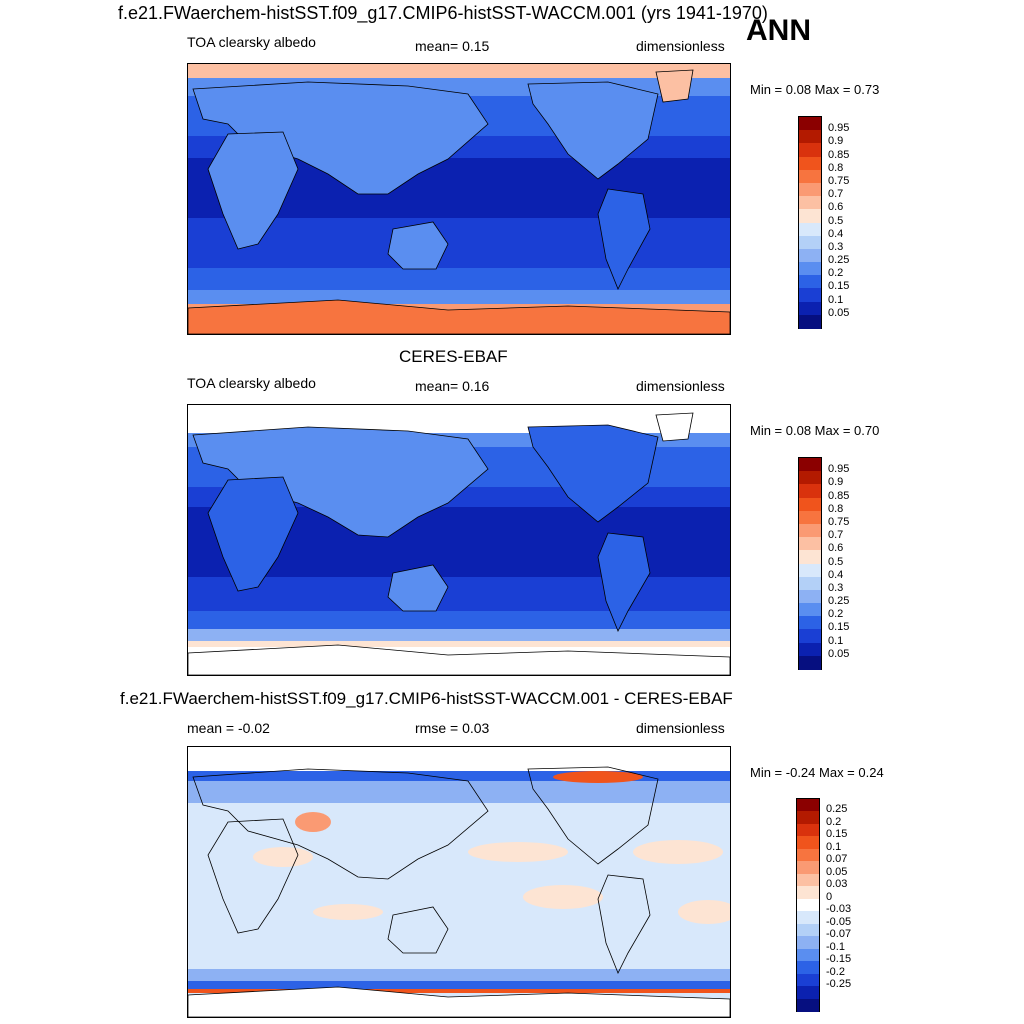  I want to click on south-america-outline, so click(624, 924).